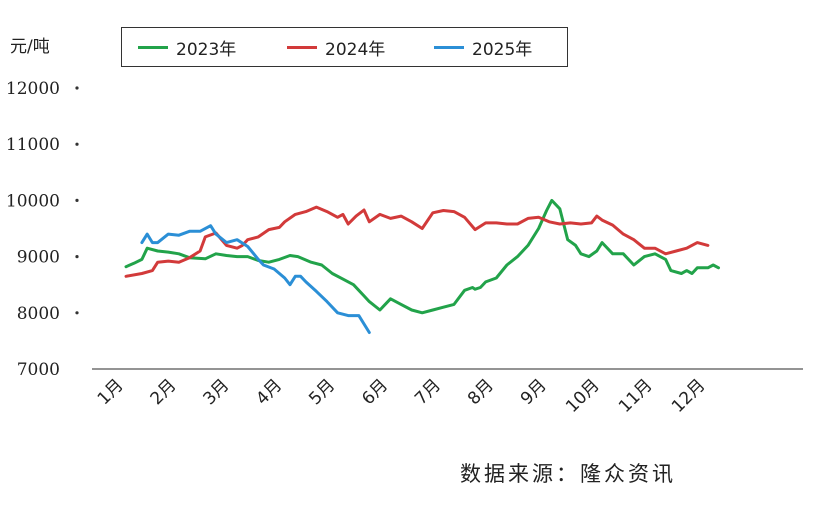  What do you see at coordinates (568, 474) in the screenshot?
I see `data-source-note: 数据来源：隆众资讯` at bounding box center [568, 474].